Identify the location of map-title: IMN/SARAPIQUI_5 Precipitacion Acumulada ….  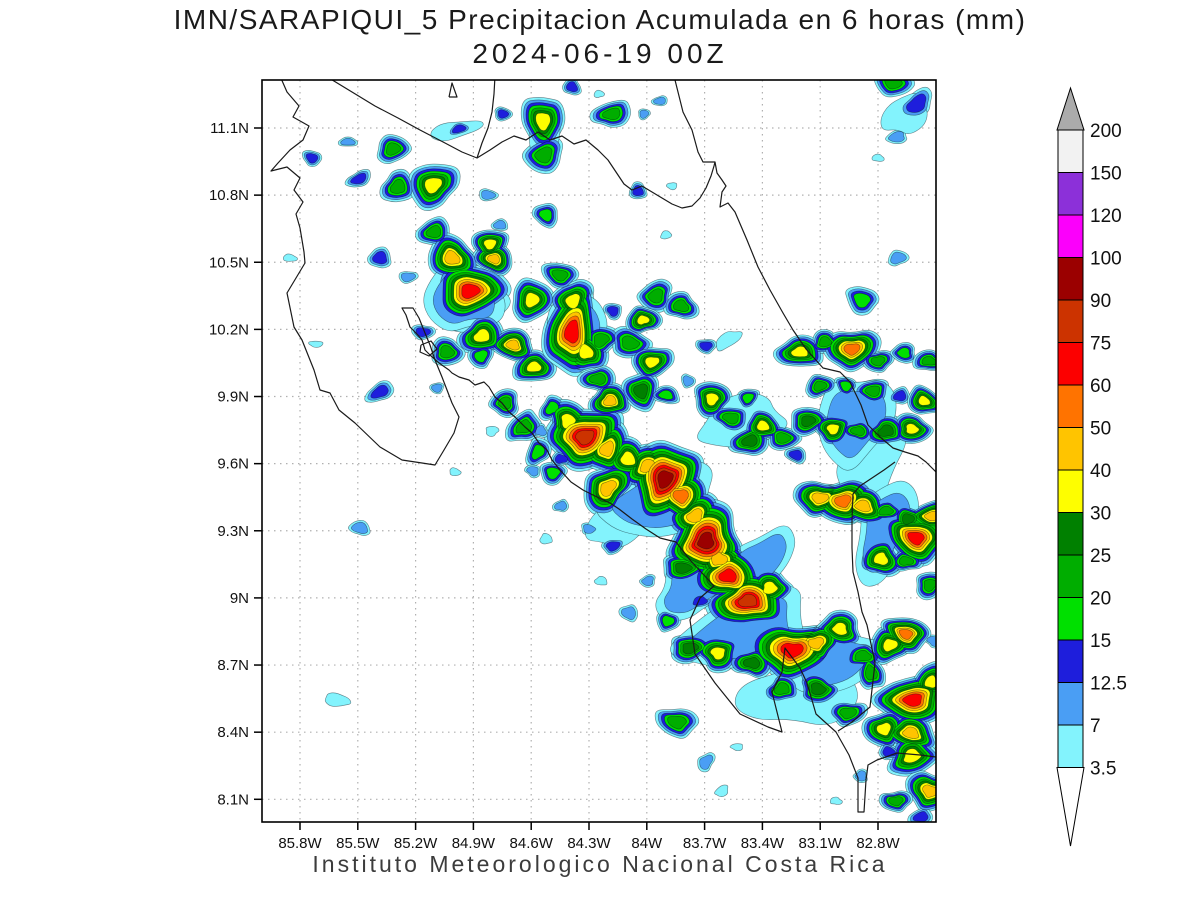
(600, 19).